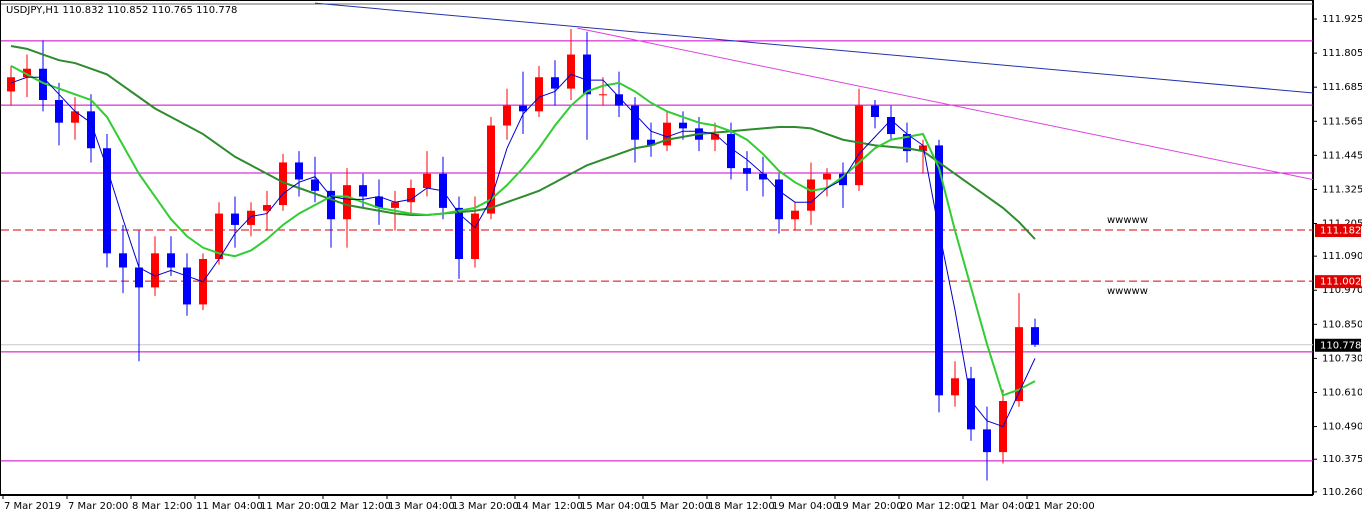 Image resolution: width=1362 pixels, height=516 pixels. What do you see at coordinates (549, 506) in the screenshot?
I see `x-tick-label: 14 Mar 12:00` at bounding box center [549, 506].